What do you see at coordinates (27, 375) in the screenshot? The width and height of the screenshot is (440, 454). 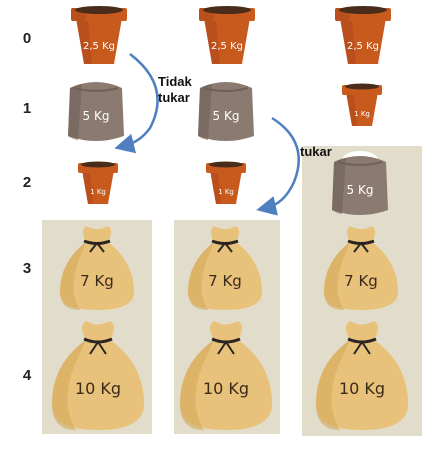 I see `row-label-4: 4` at bounding box center [27, 375].